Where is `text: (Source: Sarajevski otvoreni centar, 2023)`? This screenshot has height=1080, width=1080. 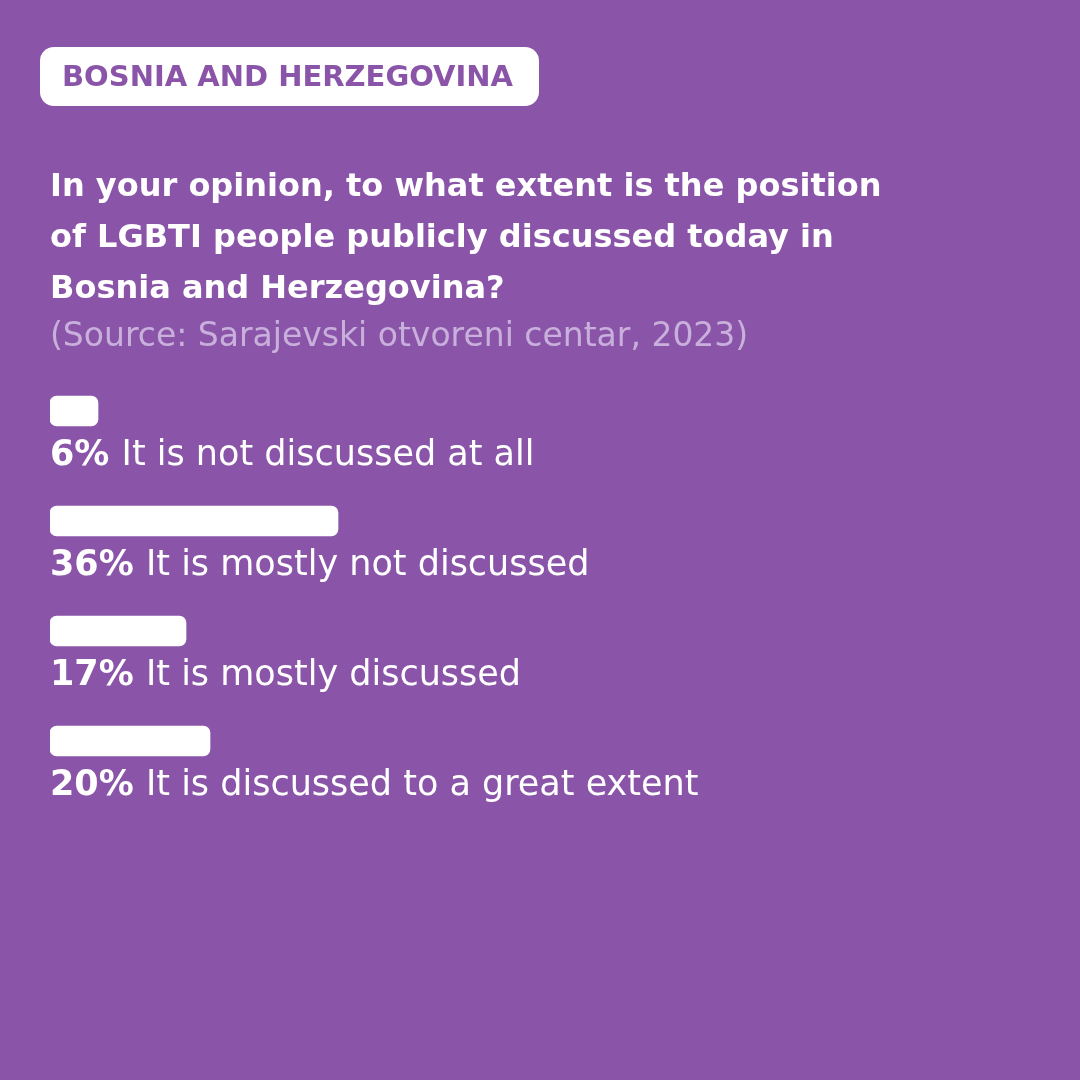 text: (Source: Sarajevski otvoreni centar, 2023) is located at coordinates (400, 335).